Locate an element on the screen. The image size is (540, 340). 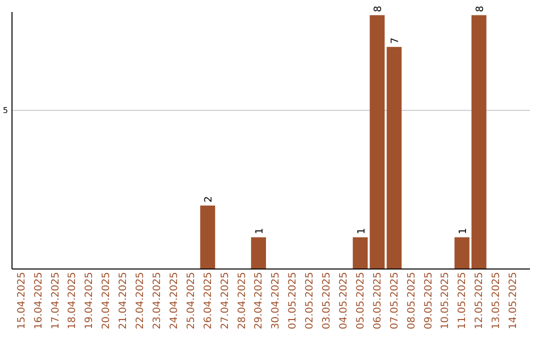
x-tick-label: 16.04.2025 is located at coordinates (38, 301).